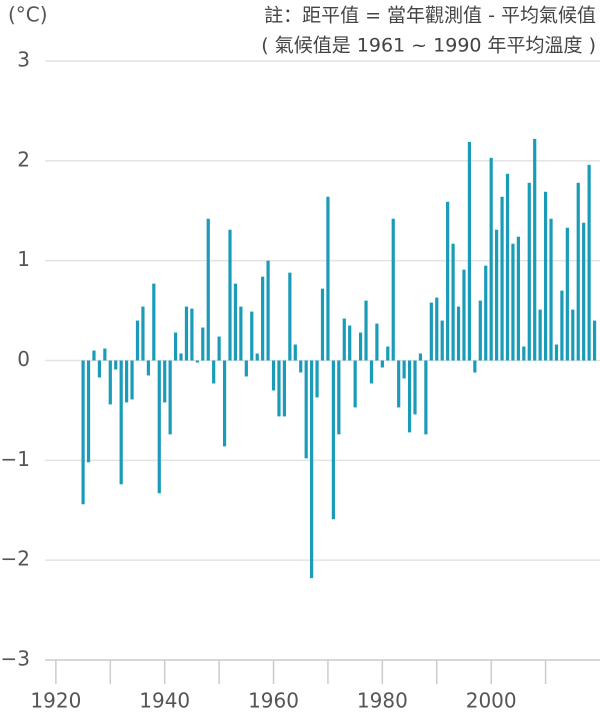  Describe the element at coordinates (428, 46) in the screenshot. I see `subnote: ( 氣候值是 1961 ~ 1990 年平均溫度 )` at that location.